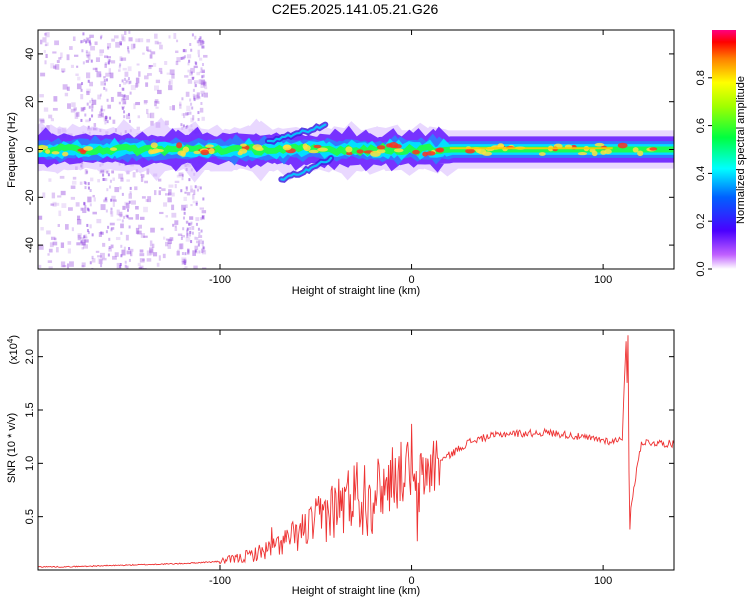 This screenshot has height=600, width=750. Describe the element at coordinates (724, 149) in the screenshot. I see `colorbar-gradient` at that location.